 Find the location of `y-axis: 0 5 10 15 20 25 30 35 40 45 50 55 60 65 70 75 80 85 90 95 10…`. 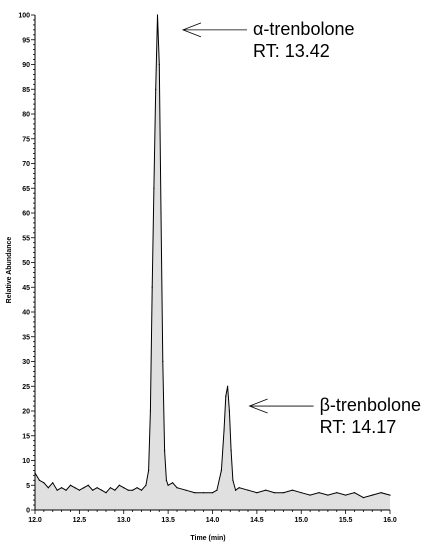

y-axis: 0 5 10 15 20 25 30 35 40 45 50 55 60 65 70 75 80 85 90 95 10… is located at coordinates (27, 264).